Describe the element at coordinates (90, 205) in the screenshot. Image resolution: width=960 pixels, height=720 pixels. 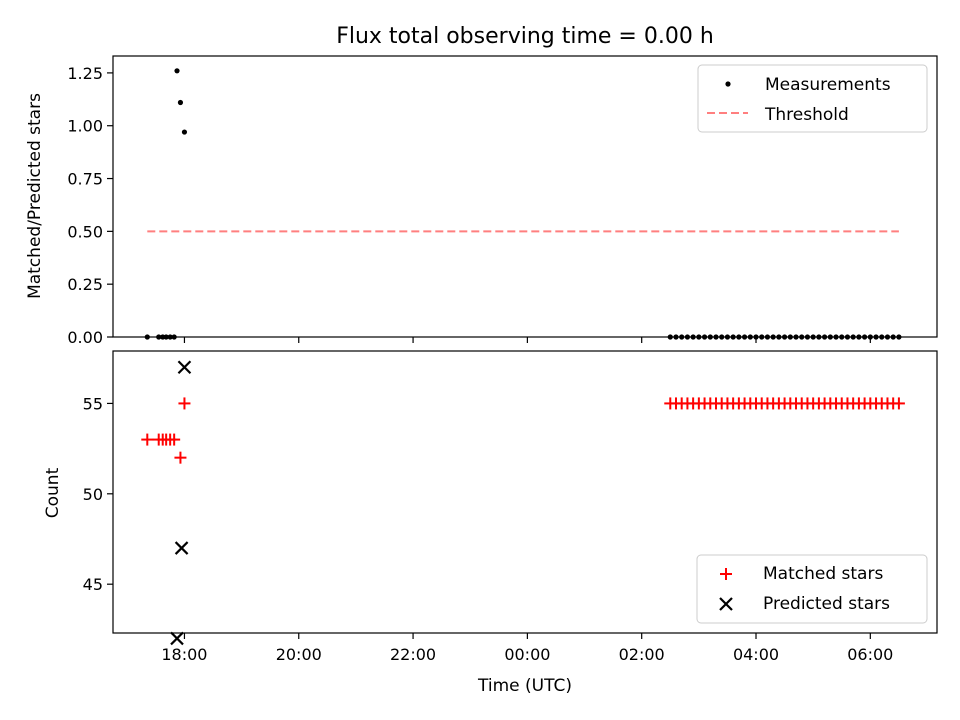
I see `top-y-axis-ticks: 0.00 0.25 0.50 0.75 1.00 1.25` at that location.